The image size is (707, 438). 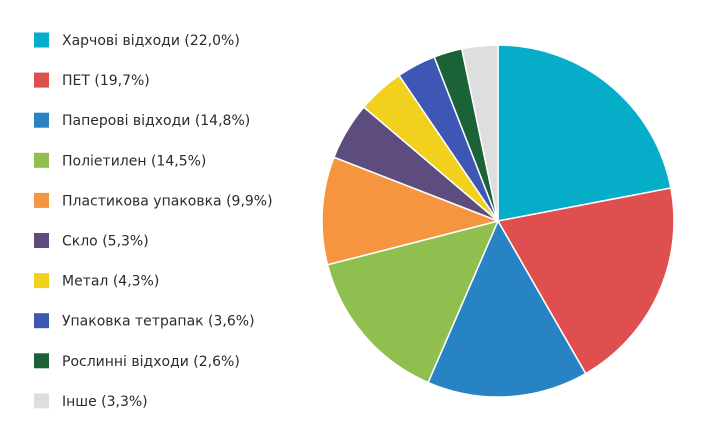 What do you see at coordinates (151, 362) in the screenshot?
I see `legend-label-рослинні-відходи: Рослинні відходи (2,6%)` at bounding box center [151, 362].